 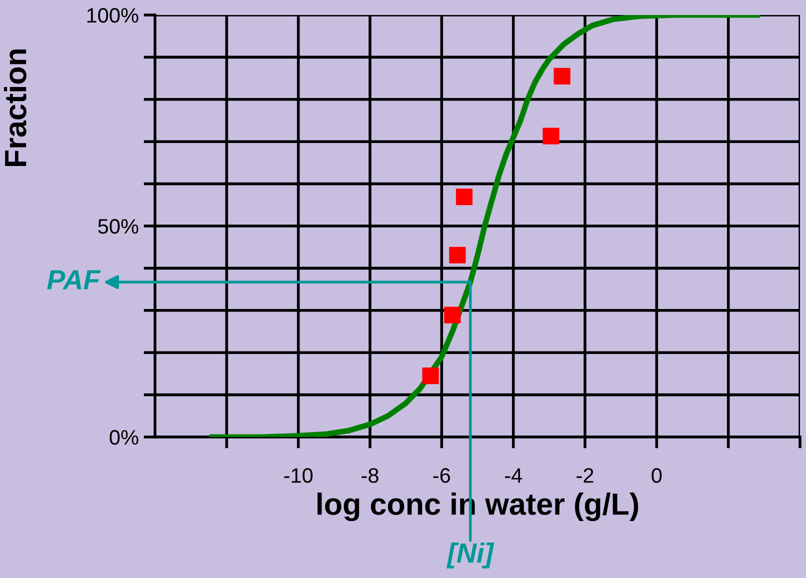 I want to click on annotation: [Ni], so click(x=470, y=555).